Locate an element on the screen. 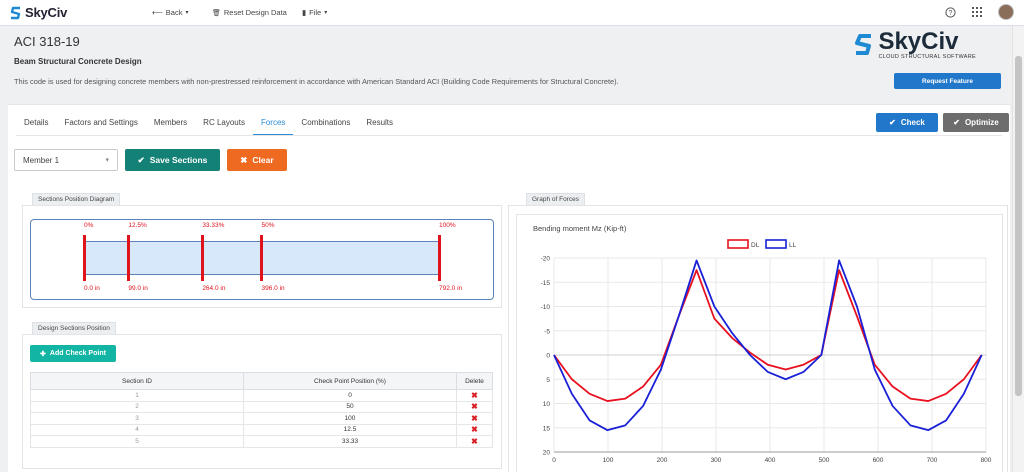 The height and width of the screenshot is (472, 1024). position-cell: 50 is located at coordinates (350, 406).